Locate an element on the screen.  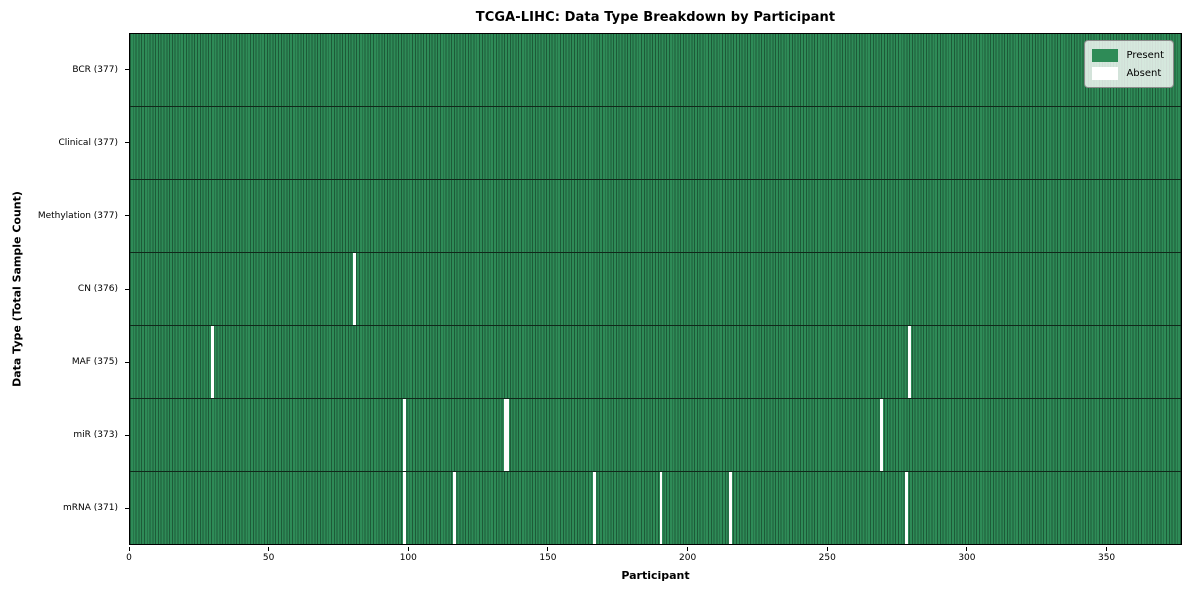
y-tick-label-maf: MAF (375) is located at coordinates (94, 362).